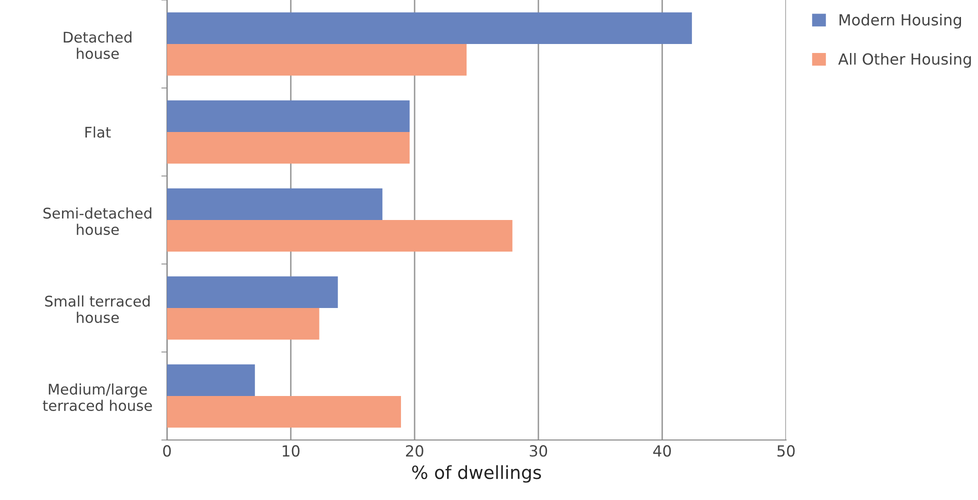 Image resolution: width=978 pixels, height=500 pixels. Describe the element at coordinates (97, 309) in the screenshot. I see `y-tick-label: Small terraced house` at that location.